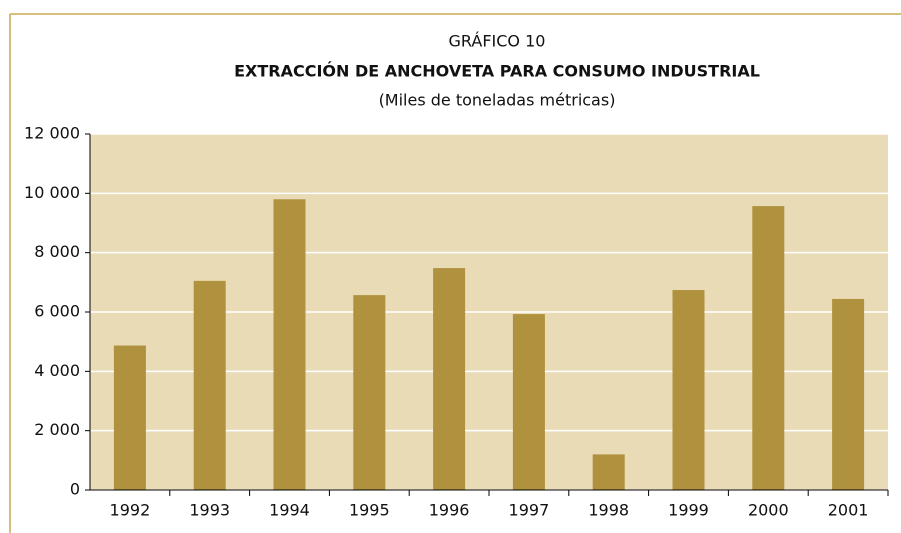  I want to click on chart-subtitle: (Miles de toneladas métricas), so click(497, 100).